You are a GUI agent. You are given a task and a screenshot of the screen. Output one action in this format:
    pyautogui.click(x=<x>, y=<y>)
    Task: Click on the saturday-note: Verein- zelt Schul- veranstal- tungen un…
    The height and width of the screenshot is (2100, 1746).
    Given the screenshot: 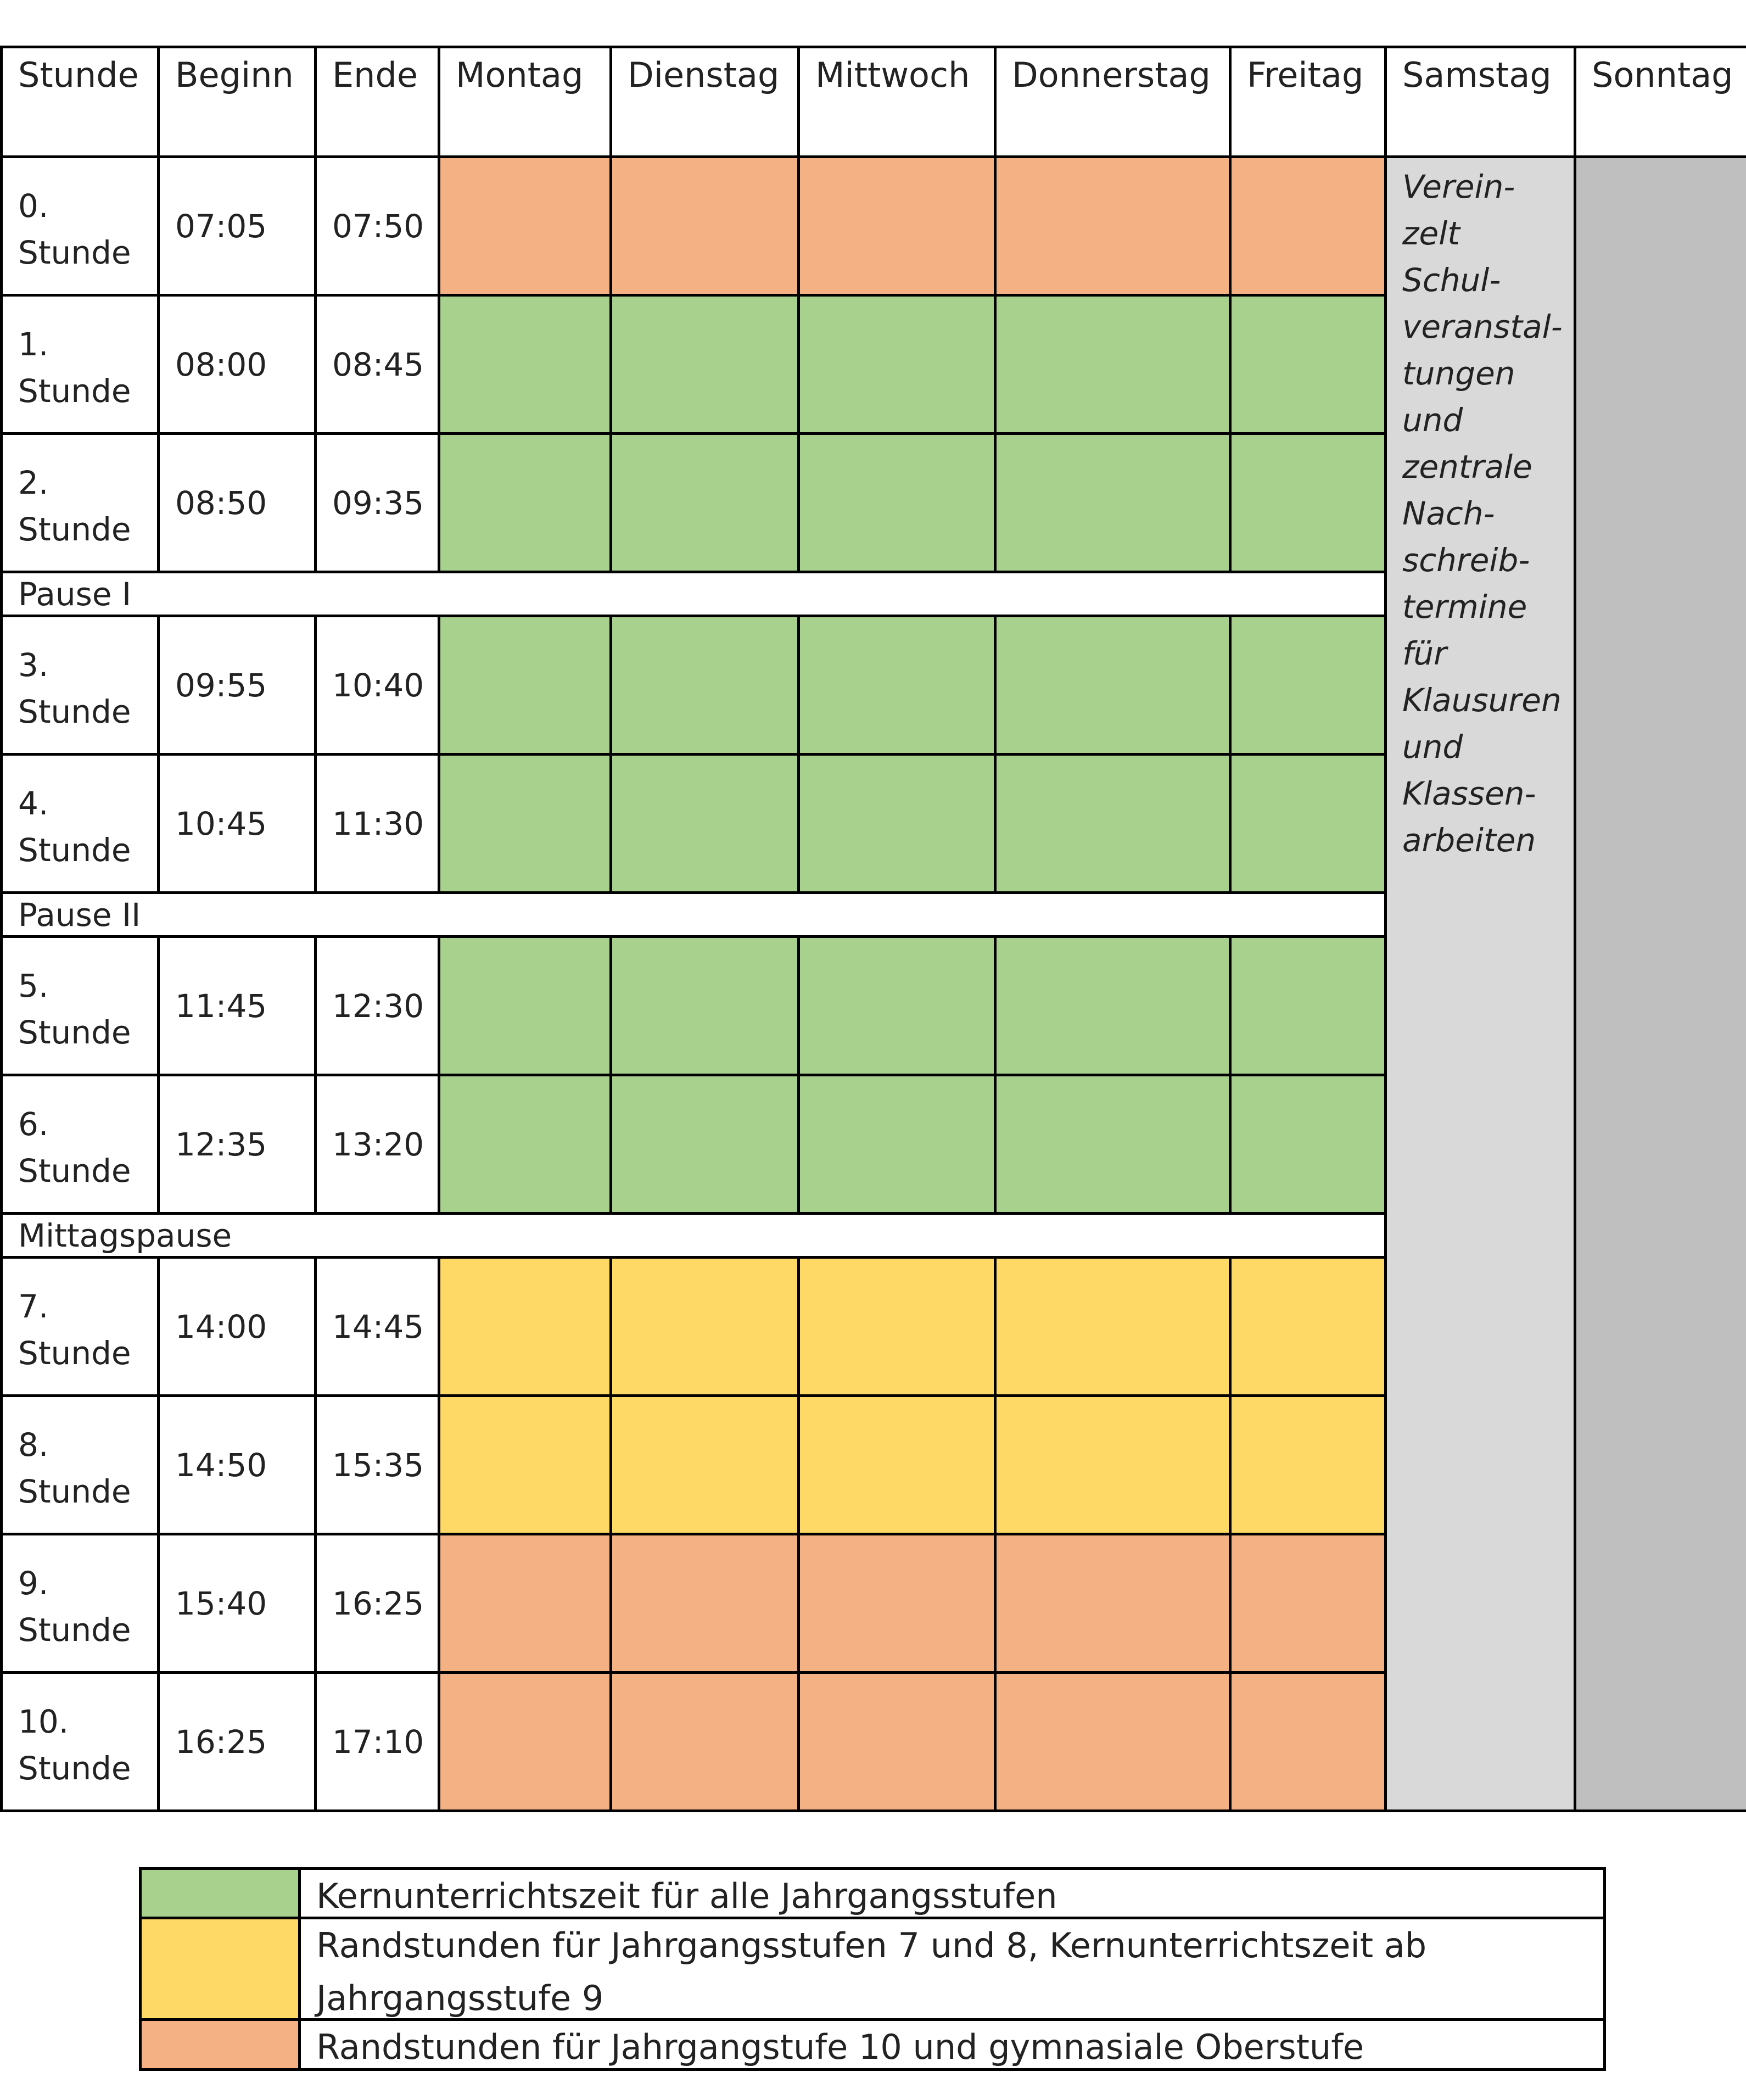 What is the action you would take?
    pyautogui.click(x=1482, y=513)
    